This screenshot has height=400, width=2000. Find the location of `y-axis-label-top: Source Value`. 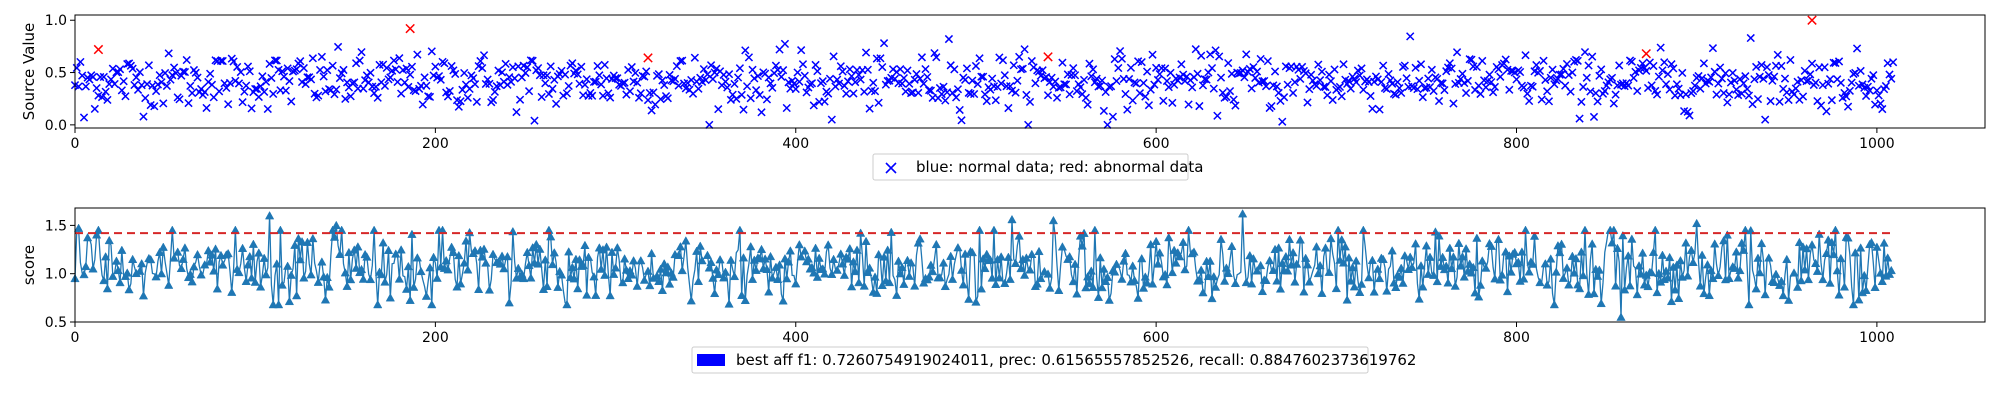

y-axis-label-top: Source Value is located at coordinates (29, 71).